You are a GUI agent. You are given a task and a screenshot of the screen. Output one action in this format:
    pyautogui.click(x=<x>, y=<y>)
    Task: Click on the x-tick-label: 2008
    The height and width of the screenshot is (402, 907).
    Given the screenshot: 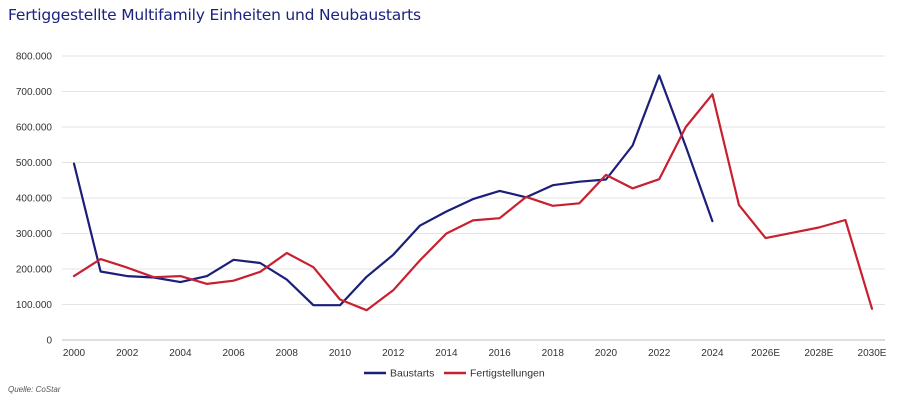 What is the action you would take?
    pyautogui.click(x=287, y=353)
    